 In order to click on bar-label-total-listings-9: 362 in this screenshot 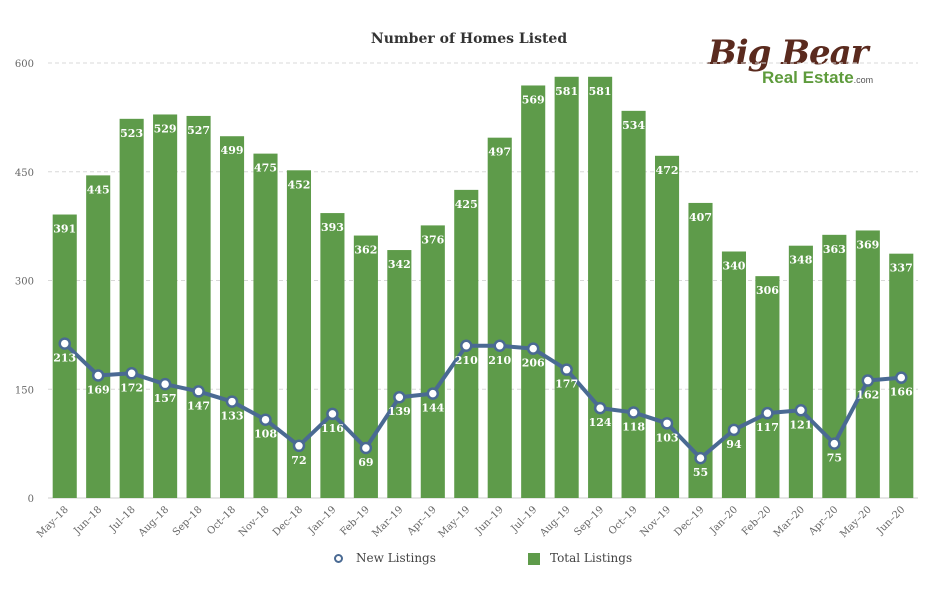, I will do `click(365, 250)`.